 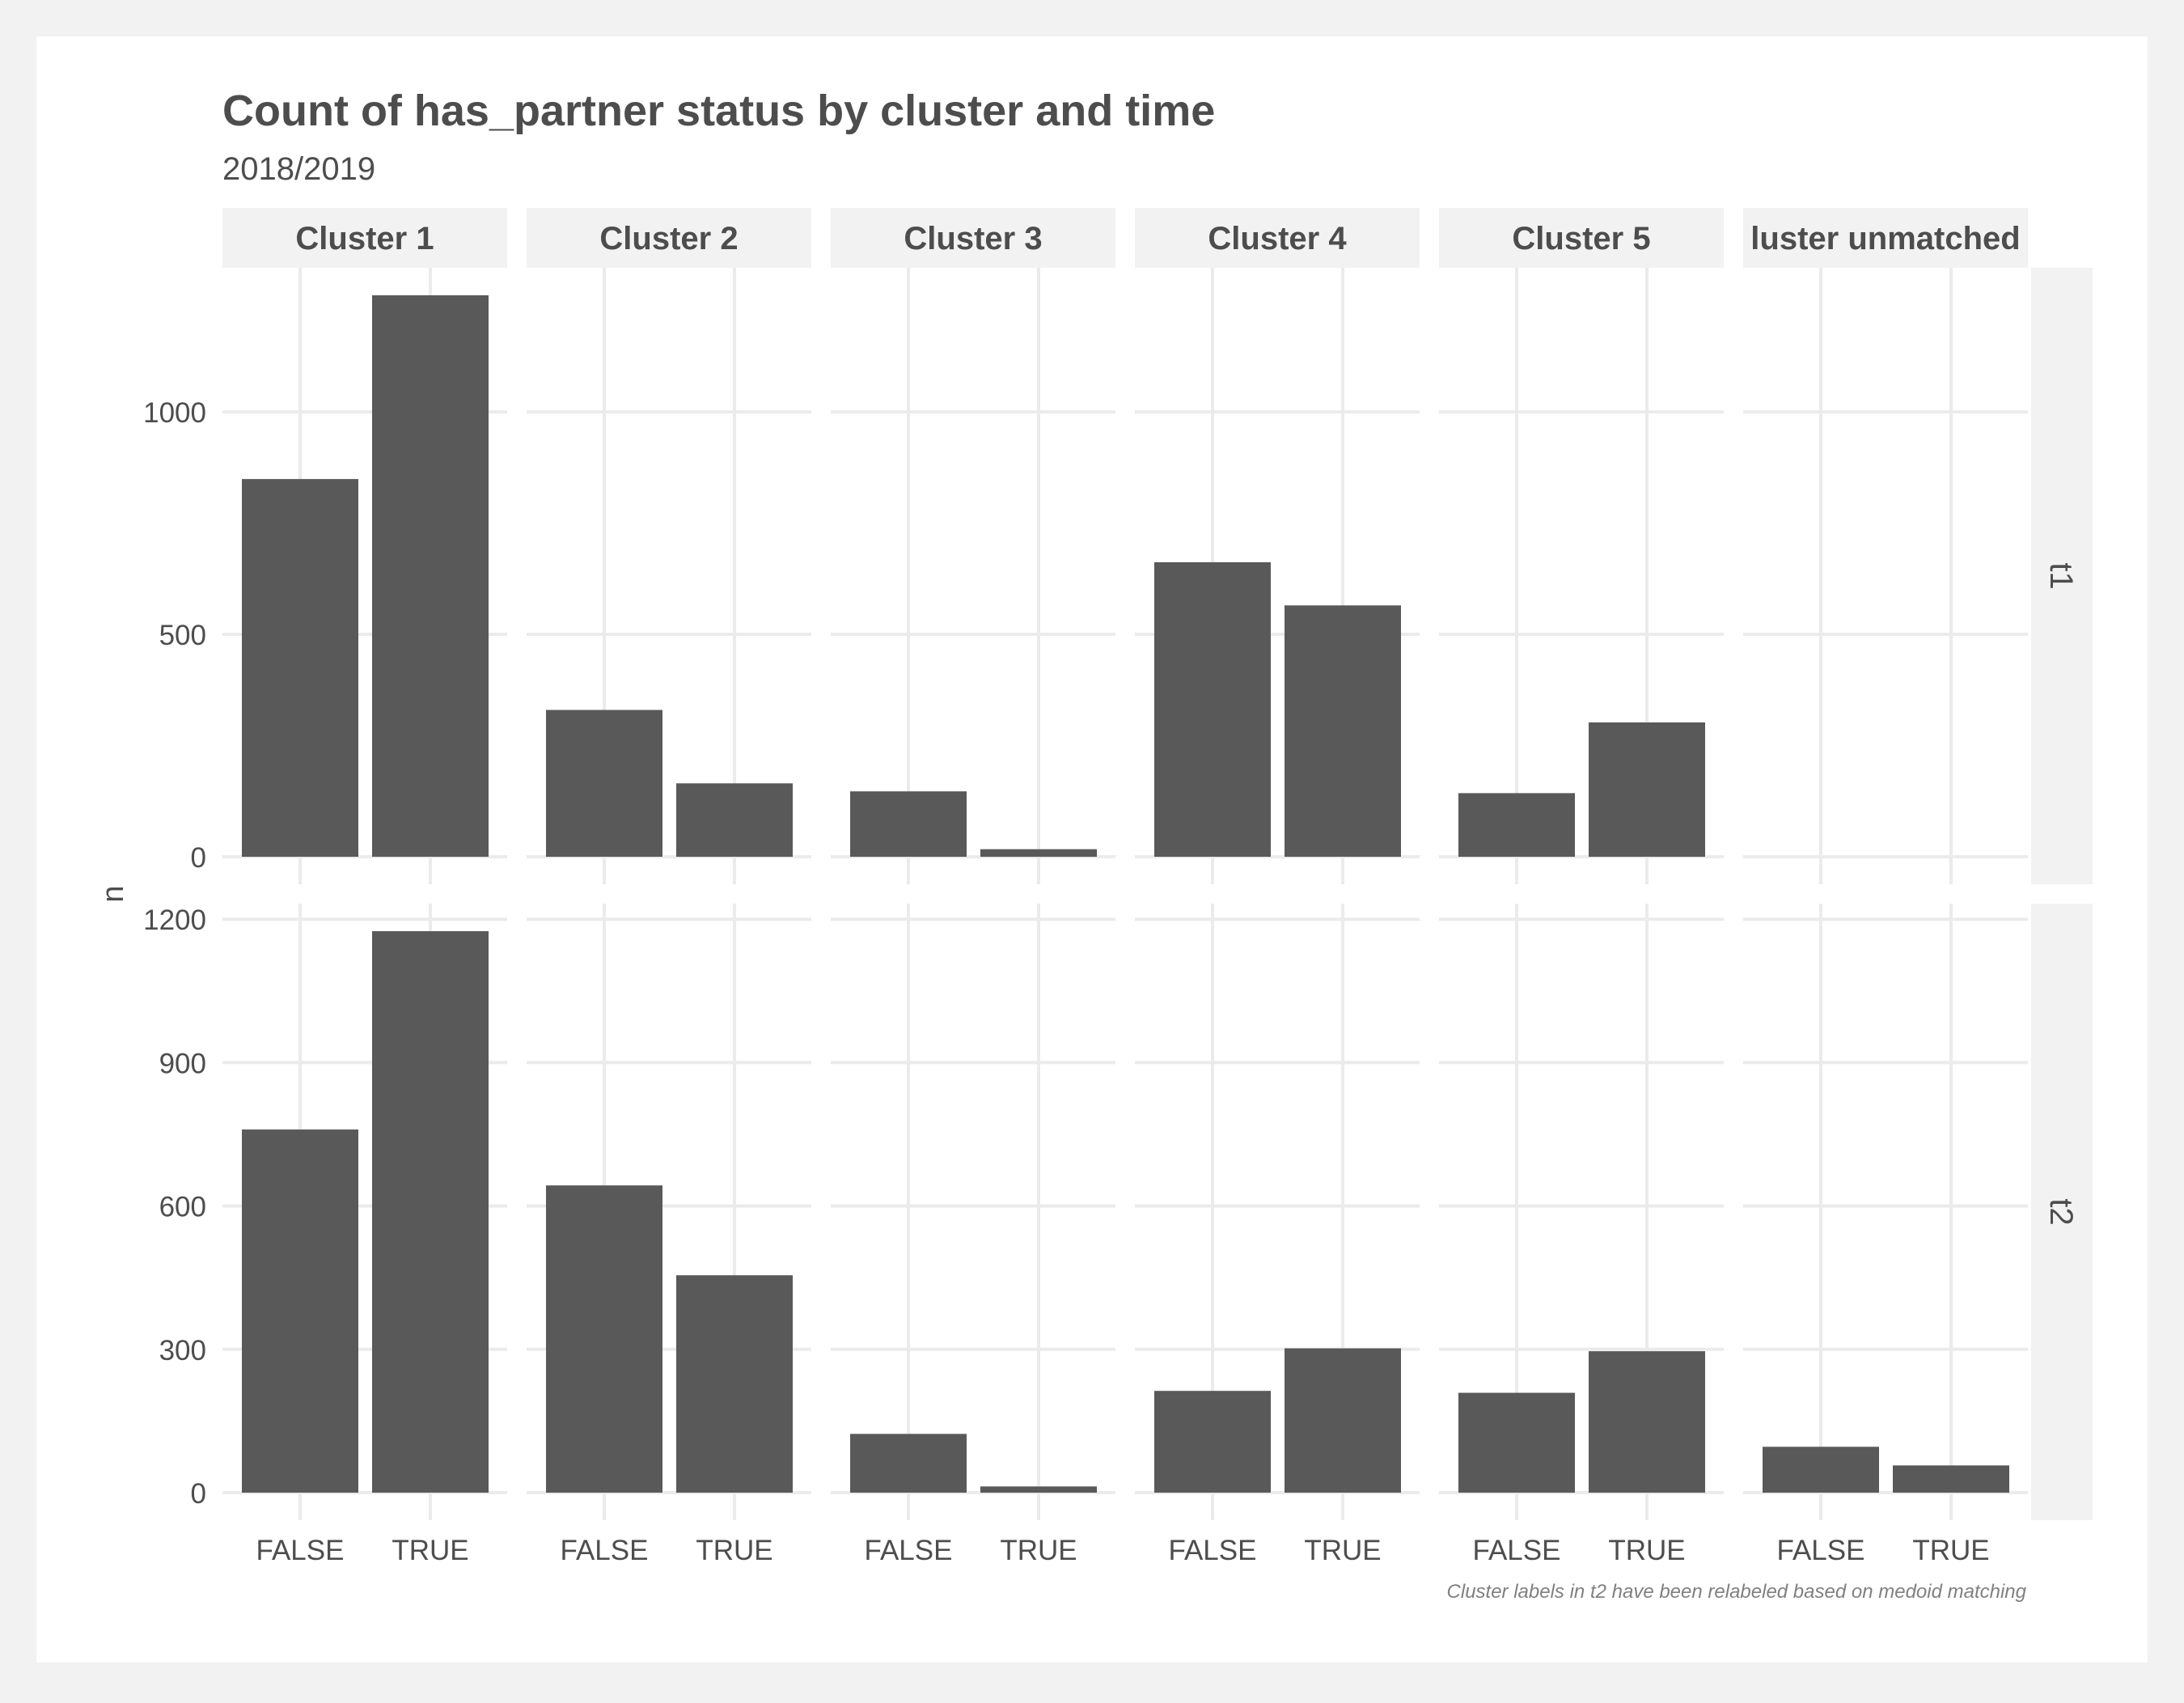 I want to click on bar-t2-4-true, so click(x=1343, y=1420).